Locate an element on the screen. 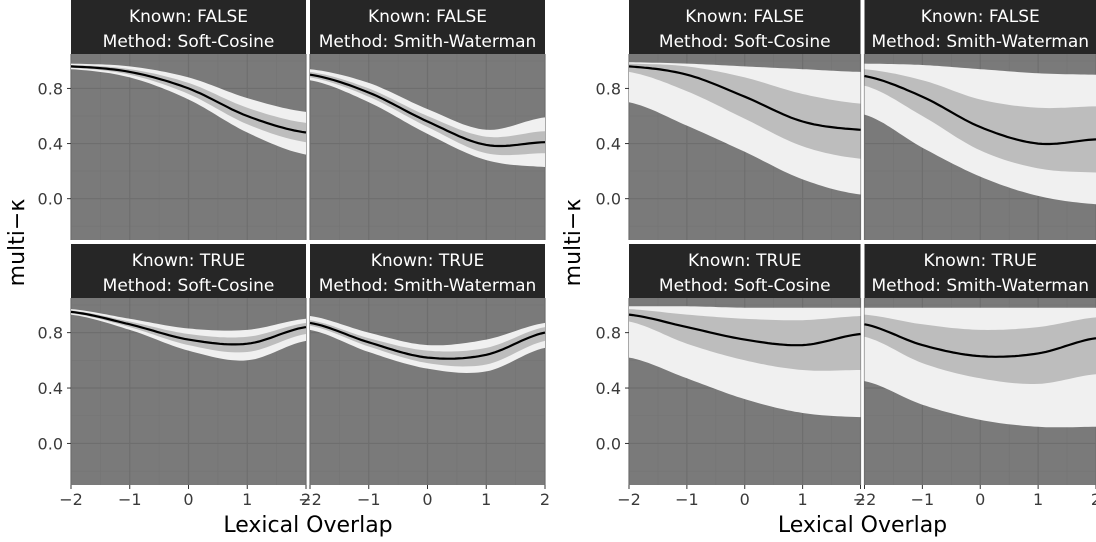  outer-interval-band is located at coordinates (188, 109).